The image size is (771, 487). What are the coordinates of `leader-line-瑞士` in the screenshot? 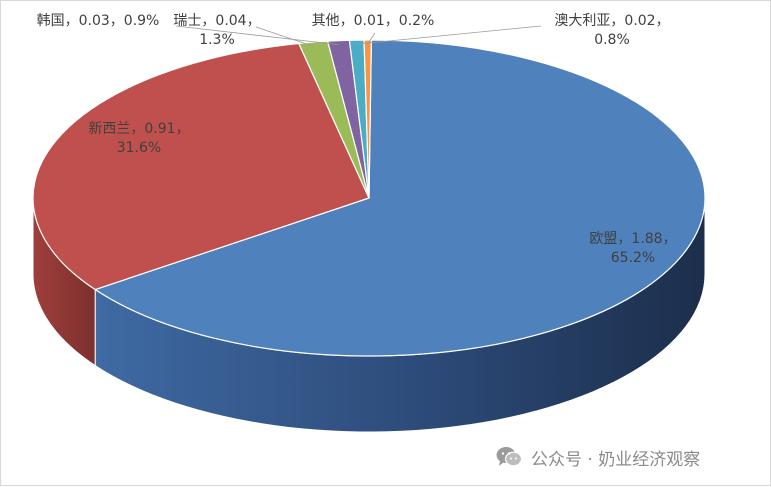 It's located at (284, 36).